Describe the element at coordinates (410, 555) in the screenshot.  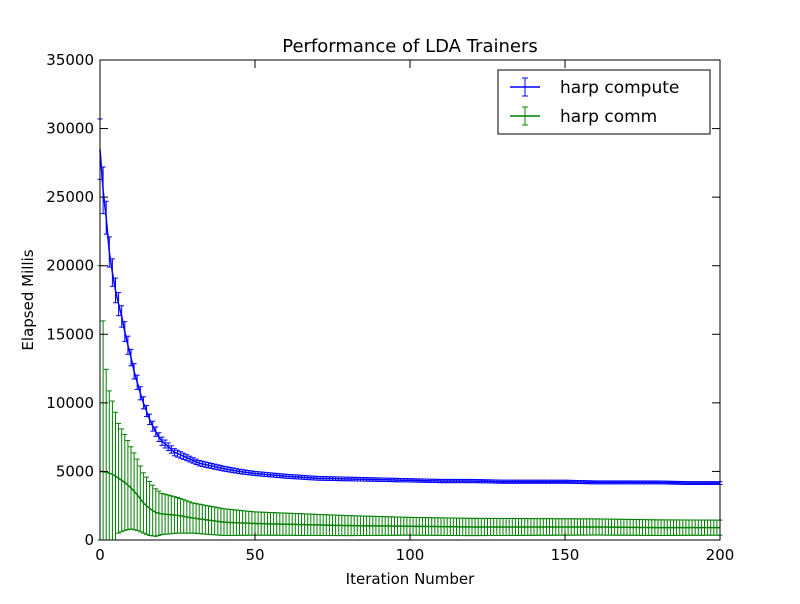
I see `x-tick-label: 100` at that location.